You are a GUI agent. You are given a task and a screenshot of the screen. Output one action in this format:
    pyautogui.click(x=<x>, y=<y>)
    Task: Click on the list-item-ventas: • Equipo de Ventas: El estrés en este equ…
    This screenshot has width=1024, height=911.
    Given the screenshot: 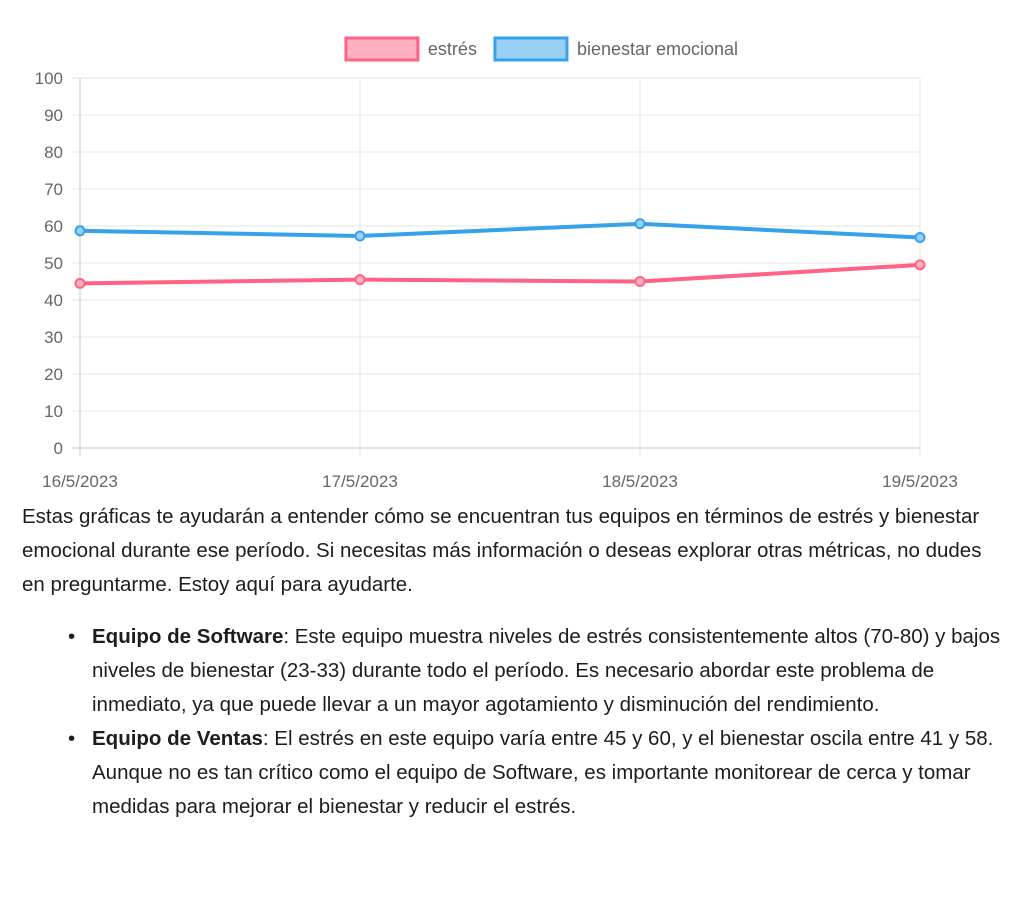 What is the action you would take?
    pyautogui.click(x=535, y=773)
    